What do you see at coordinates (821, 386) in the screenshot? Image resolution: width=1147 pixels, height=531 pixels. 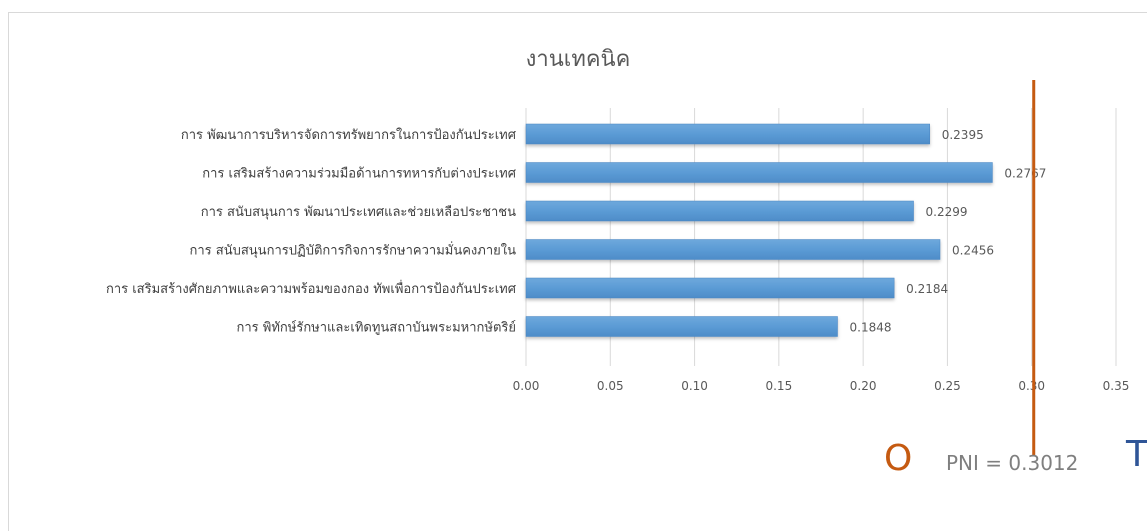 I see `x-axis-ticks: 0.00 0.05 0.10 0.15 0.20 0.25 0.30 0.35` at bounding box center [821, 386].